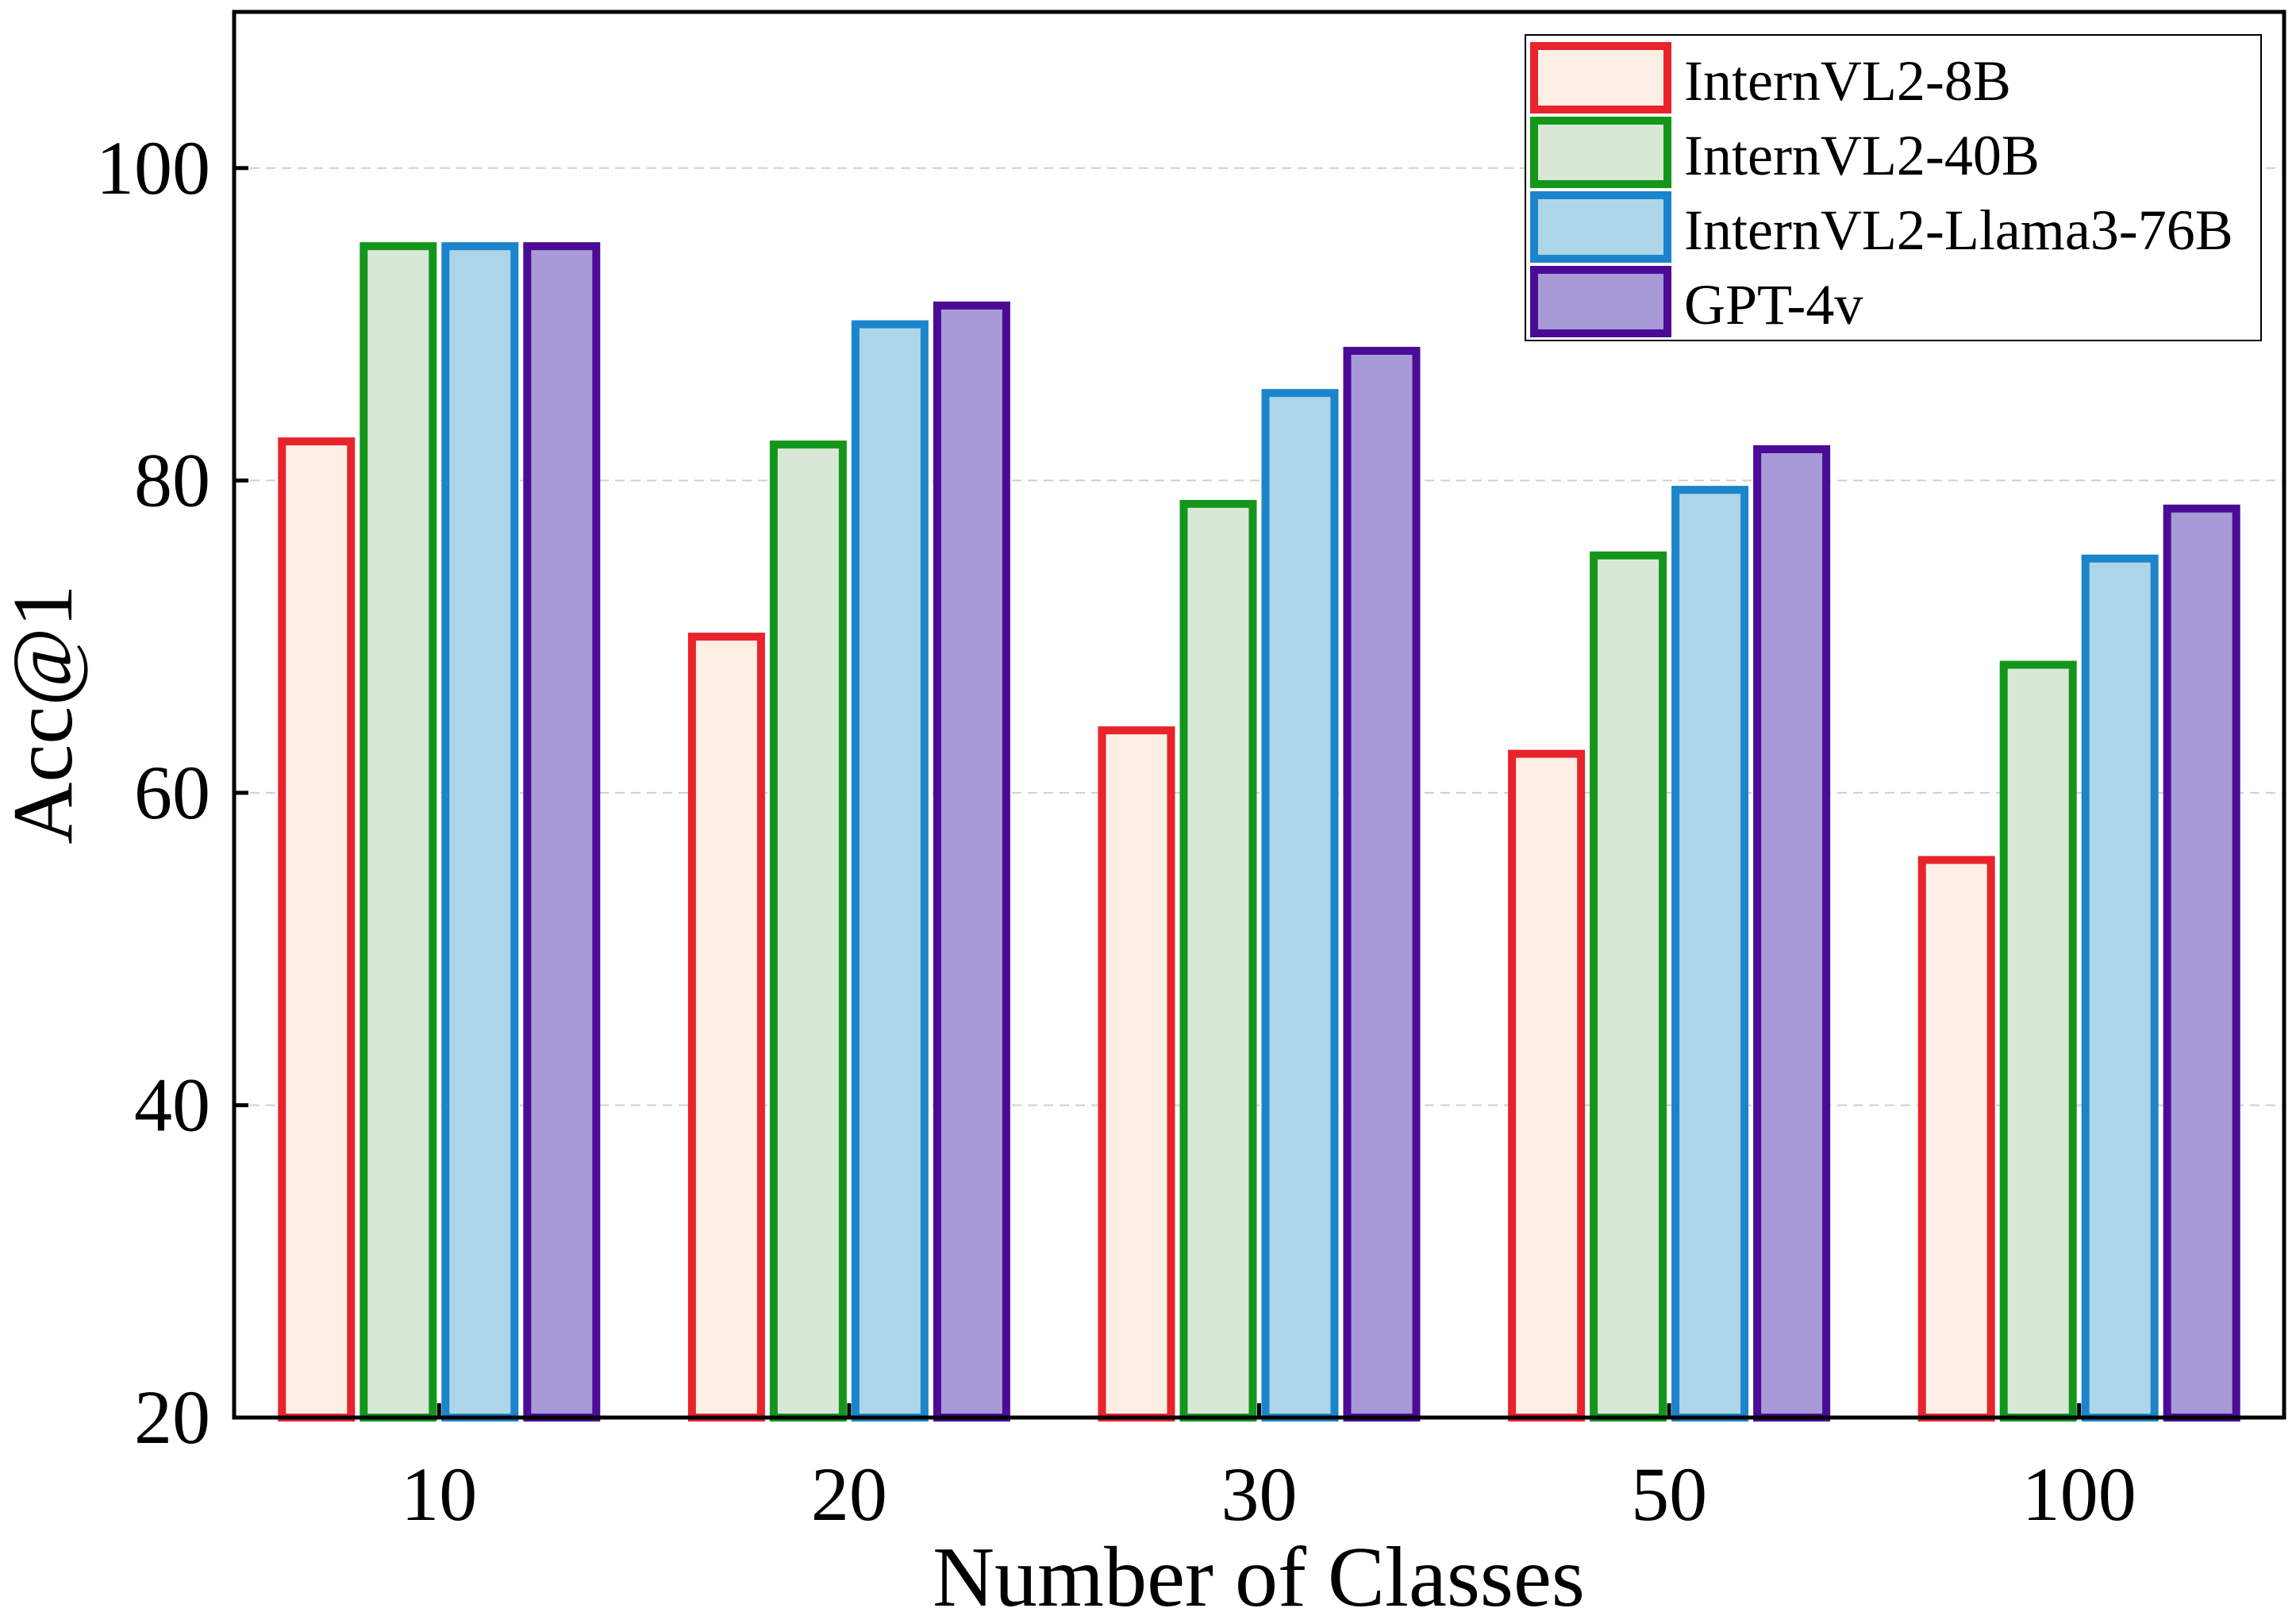 This screenshot has height=1612, width=2296. Describe the element at coordinates (849, 1494) in the screenshot. I see `x-tick-label: 20` at that location.